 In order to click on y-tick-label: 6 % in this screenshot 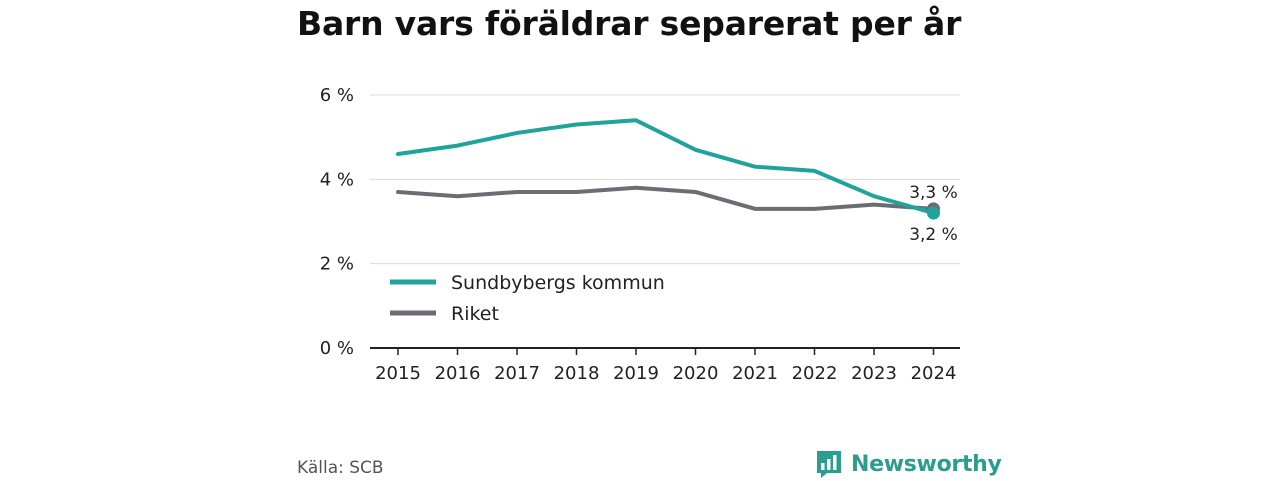, I will do `click(337, 95)`.